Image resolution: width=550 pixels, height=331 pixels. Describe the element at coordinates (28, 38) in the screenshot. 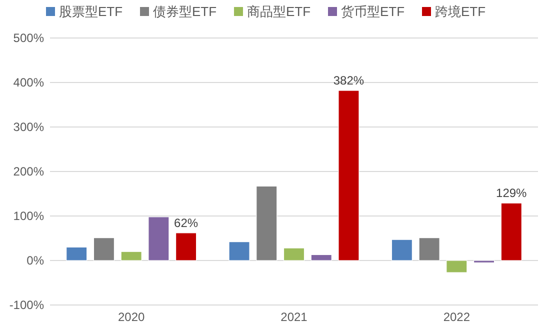

I see `y-tick-label: 500%` at that location.